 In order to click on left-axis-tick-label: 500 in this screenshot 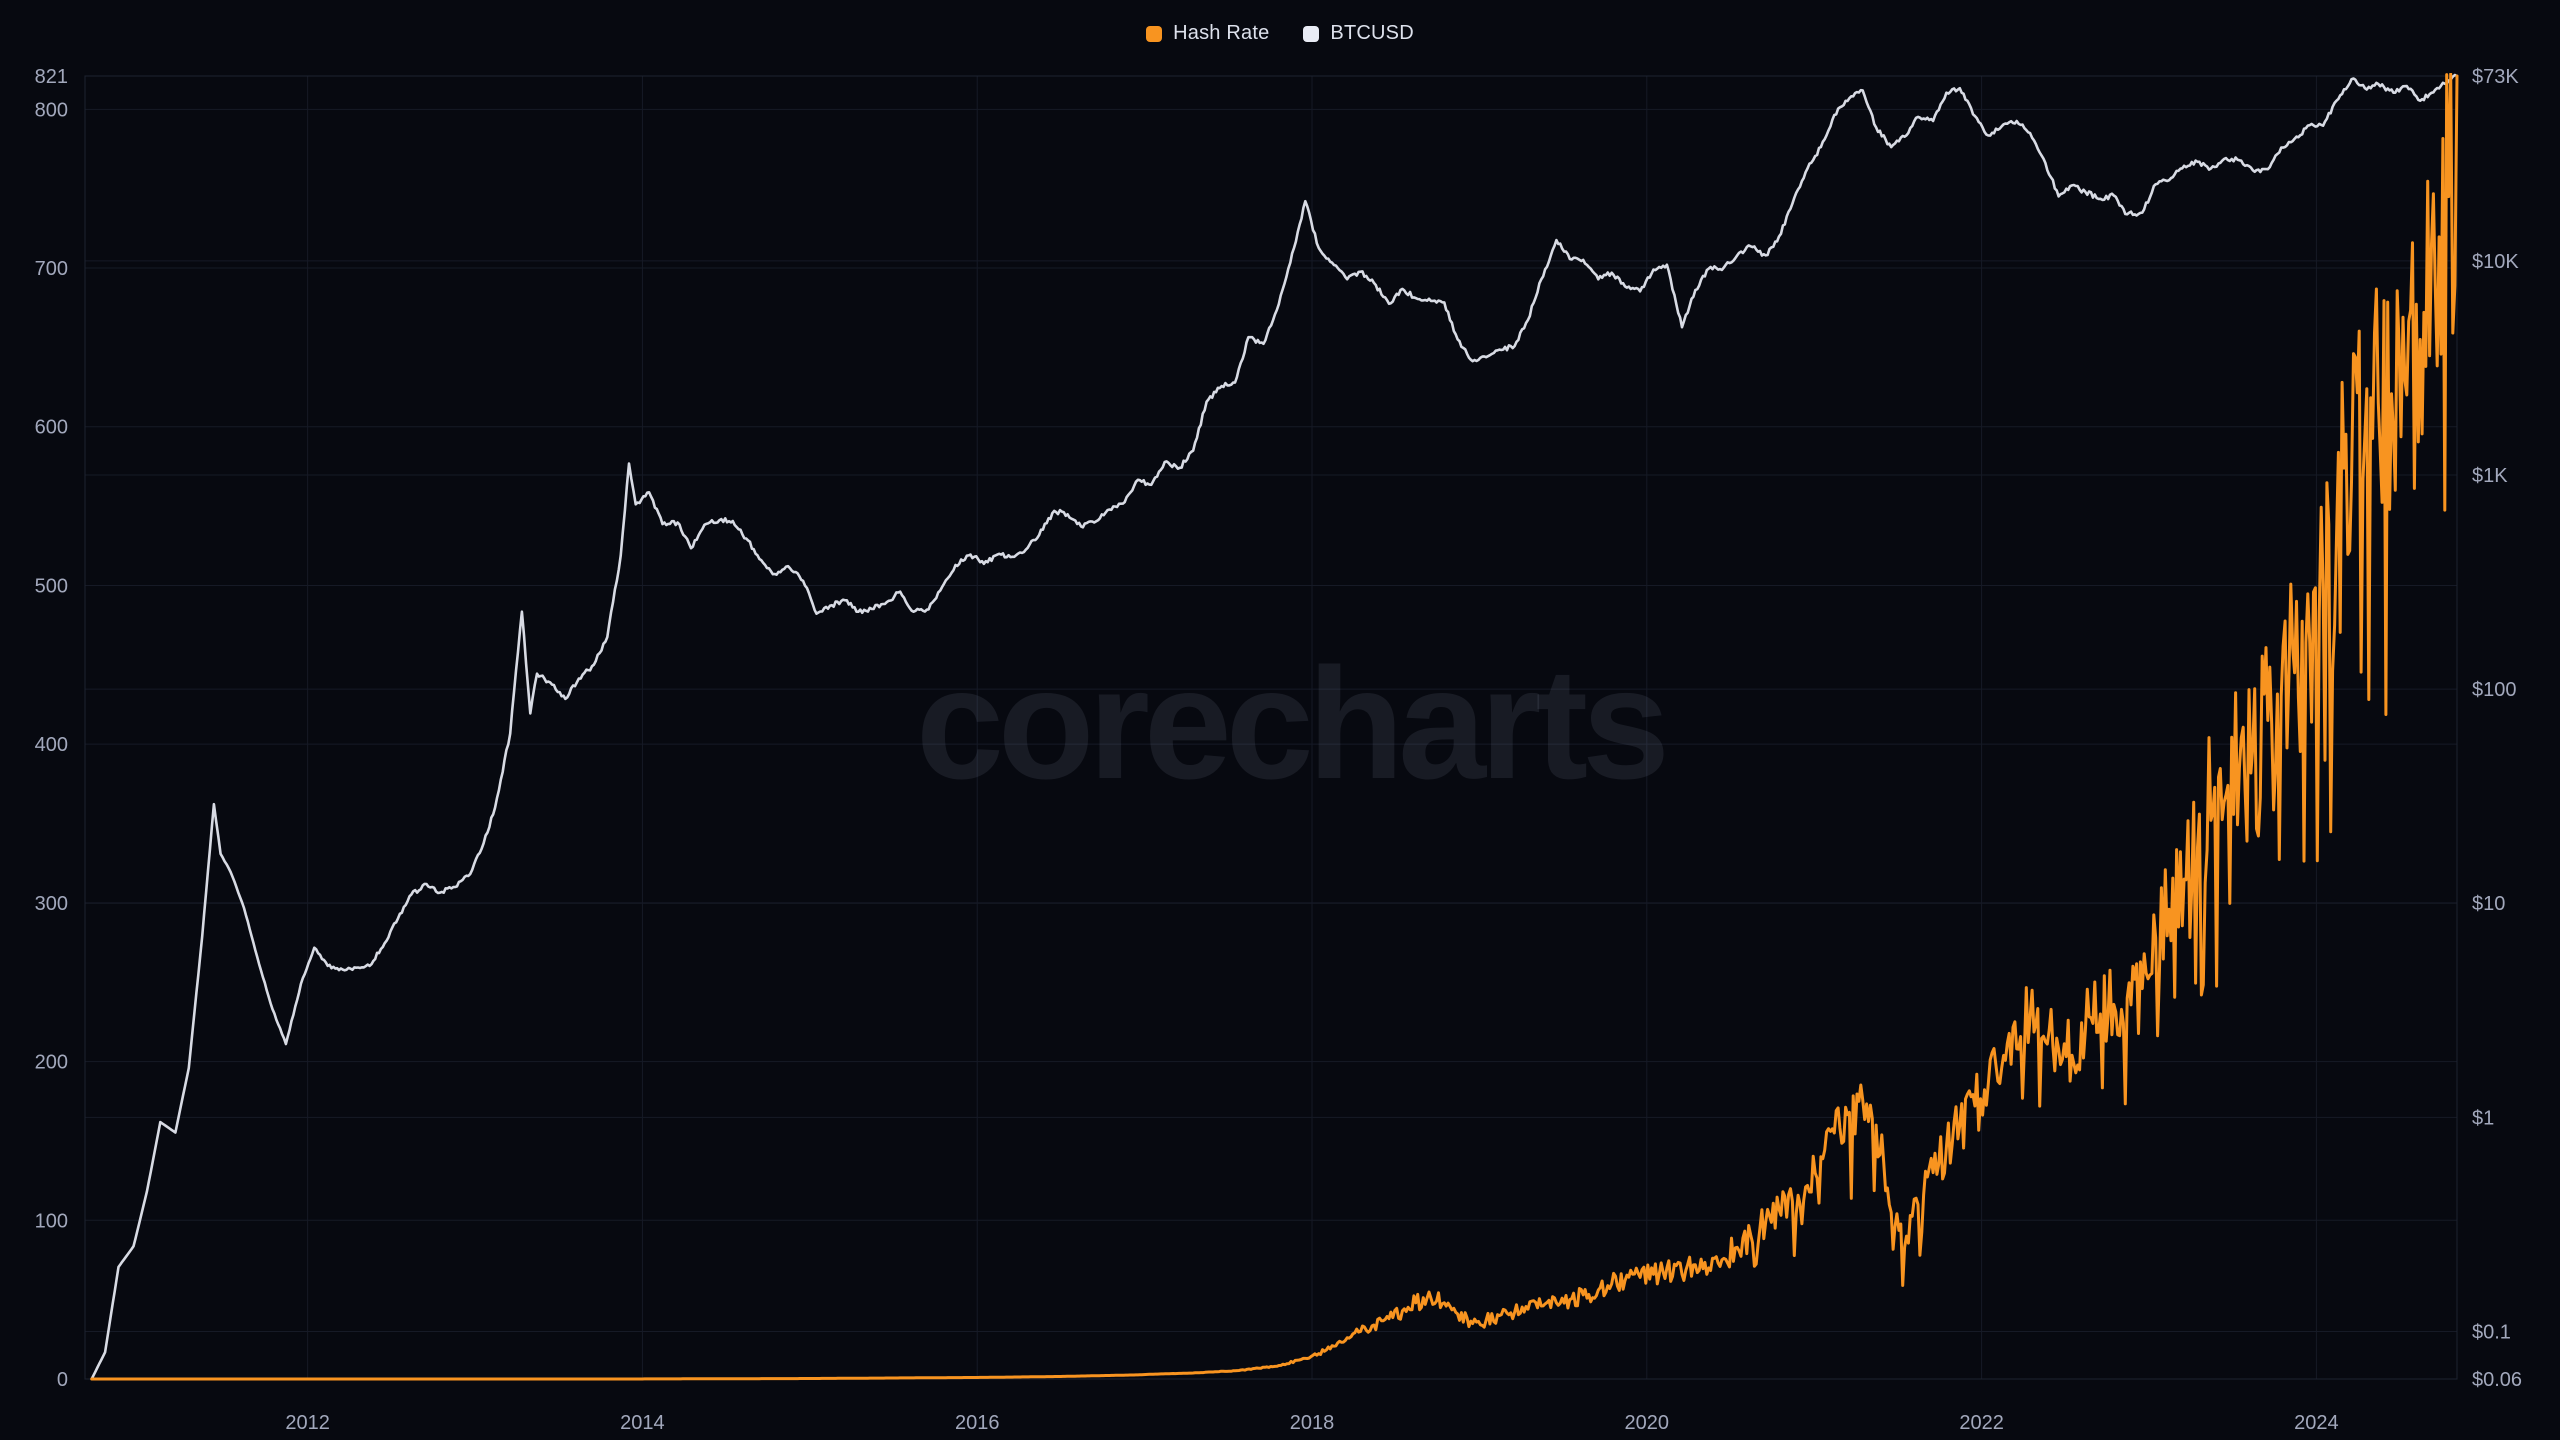, I will do `click(51, 586)`.